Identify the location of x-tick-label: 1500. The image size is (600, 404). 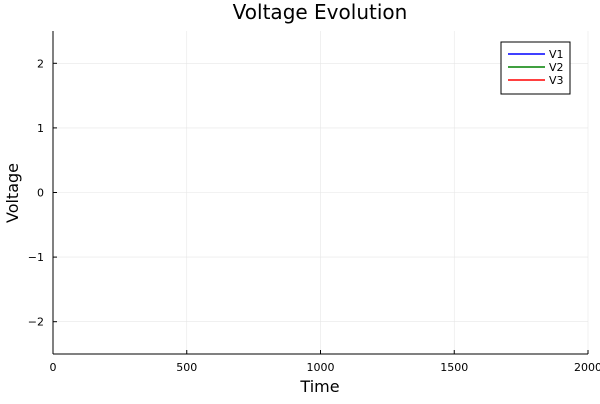
(454, 367).